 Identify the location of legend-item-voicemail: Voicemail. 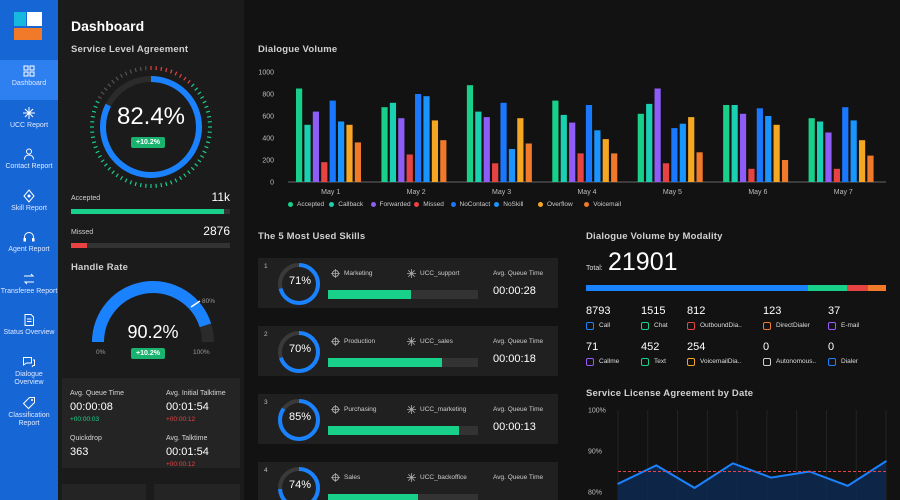
(602, 204).